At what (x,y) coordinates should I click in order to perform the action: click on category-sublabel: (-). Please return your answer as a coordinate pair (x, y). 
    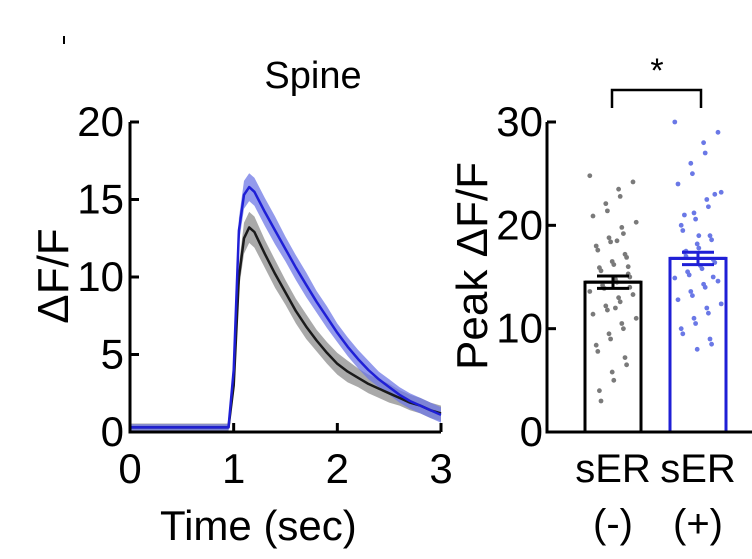
    Looking at the image, I should click on (613, 524).